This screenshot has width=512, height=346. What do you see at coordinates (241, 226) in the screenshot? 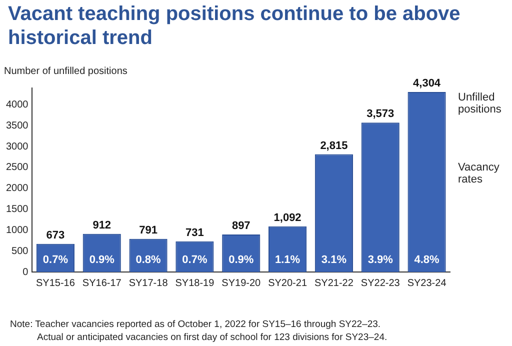
I see `data-label: 897` at bounding box center [241, 226].